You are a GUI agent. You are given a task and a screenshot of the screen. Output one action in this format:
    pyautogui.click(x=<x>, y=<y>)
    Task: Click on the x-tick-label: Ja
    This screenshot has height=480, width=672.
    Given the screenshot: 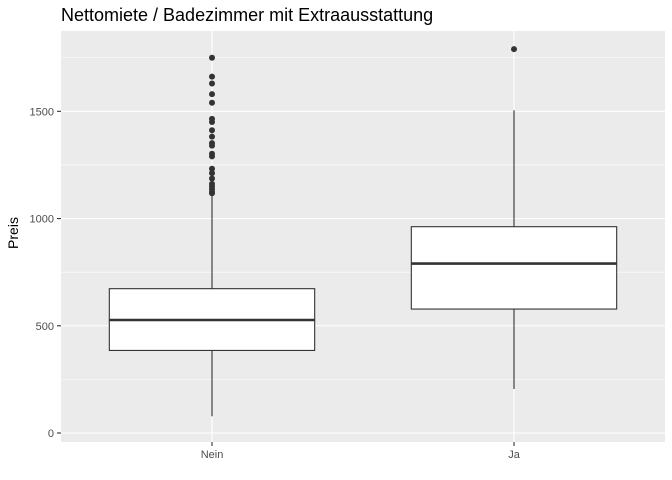 What is the action you would take?
    pyautogui.click(x=514, y=455)
    